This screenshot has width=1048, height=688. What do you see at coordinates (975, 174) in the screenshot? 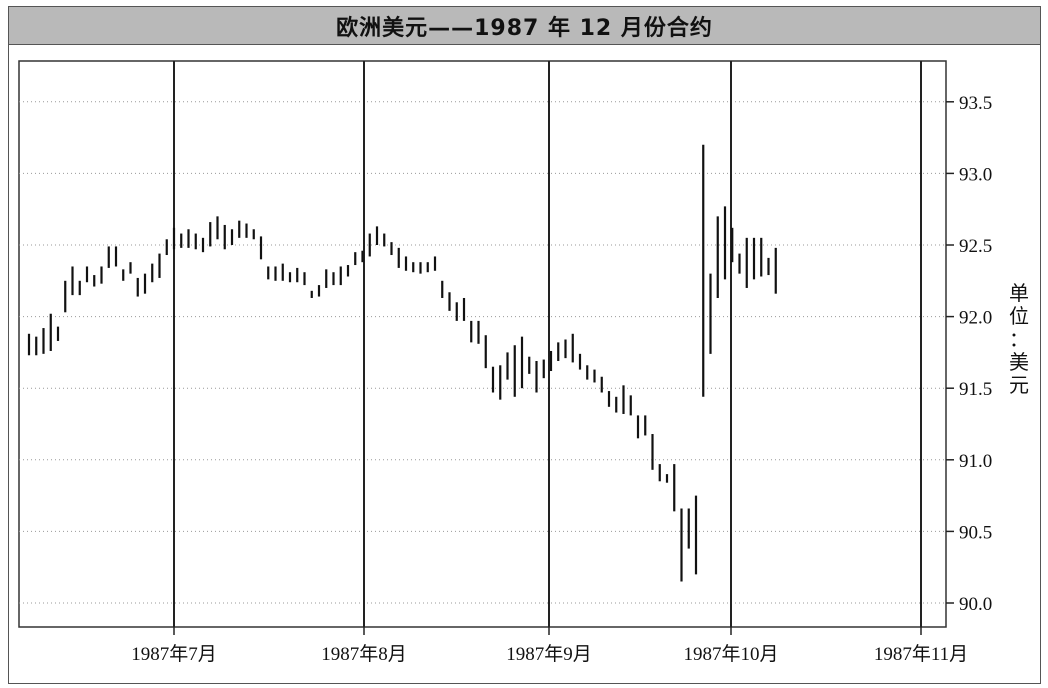
I see `y-tick-label: 93.0` at bounding box center [975, 174].